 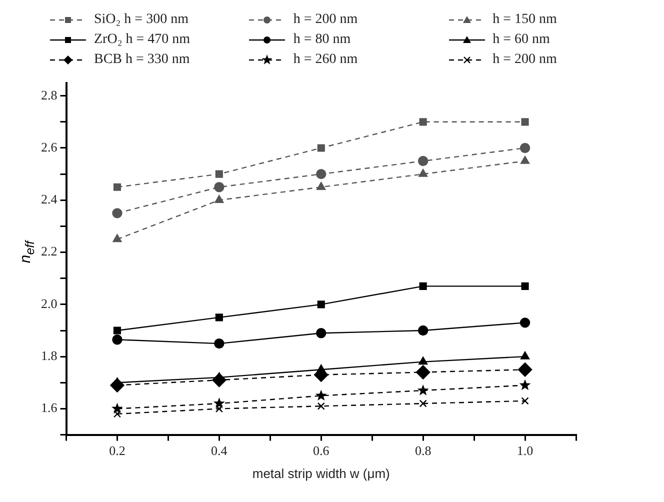 What do you see at coordinates (117, 450) in the screenshot?
I see `x-tick-label: 0.2` at bounding box center [117, 450].